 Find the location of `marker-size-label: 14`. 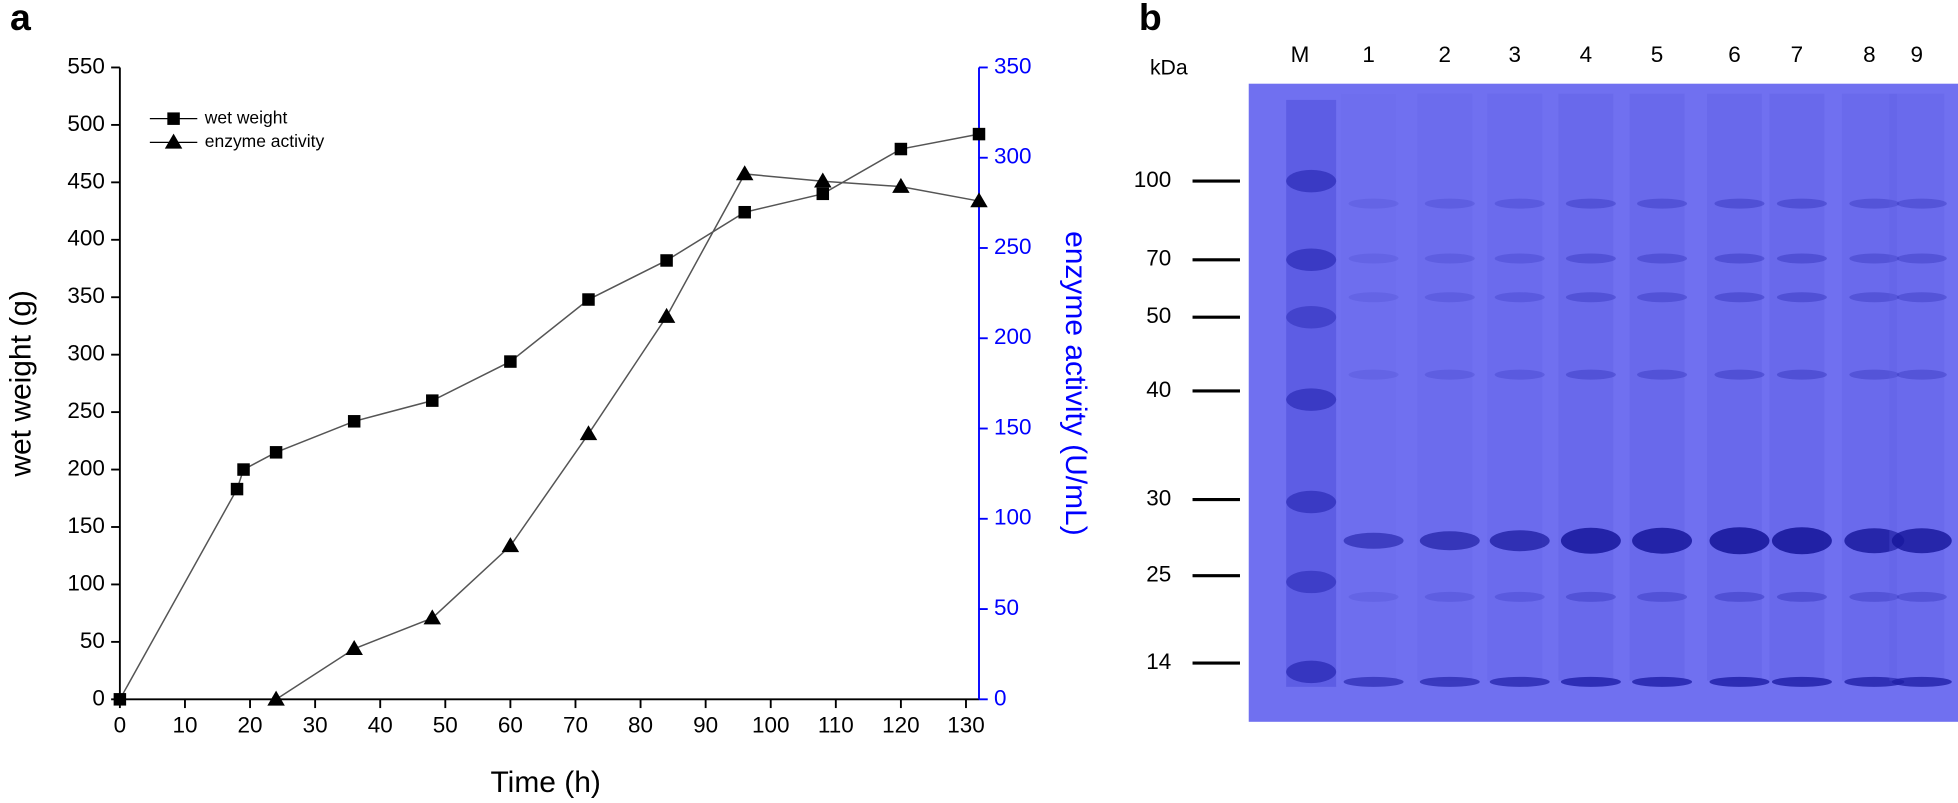

marker-size-label: 14 is located at coordinates (1158, 661).